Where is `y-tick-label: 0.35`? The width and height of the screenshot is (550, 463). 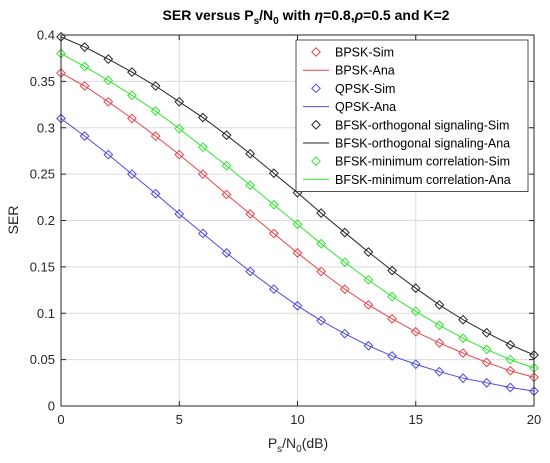 y-tick-label: 0.35 is located at coordinates (42, 81).